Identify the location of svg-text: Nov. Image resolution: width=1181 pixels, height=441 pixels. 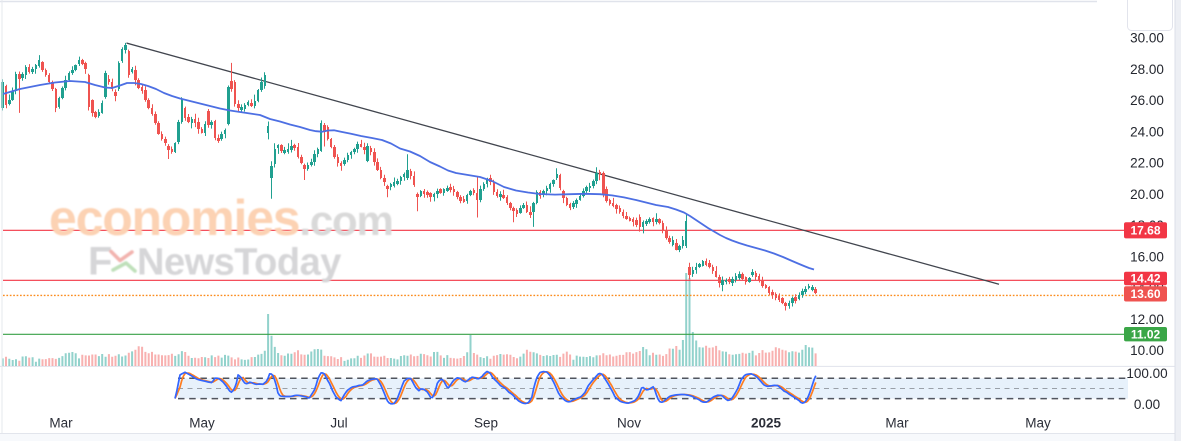
(629, 422).